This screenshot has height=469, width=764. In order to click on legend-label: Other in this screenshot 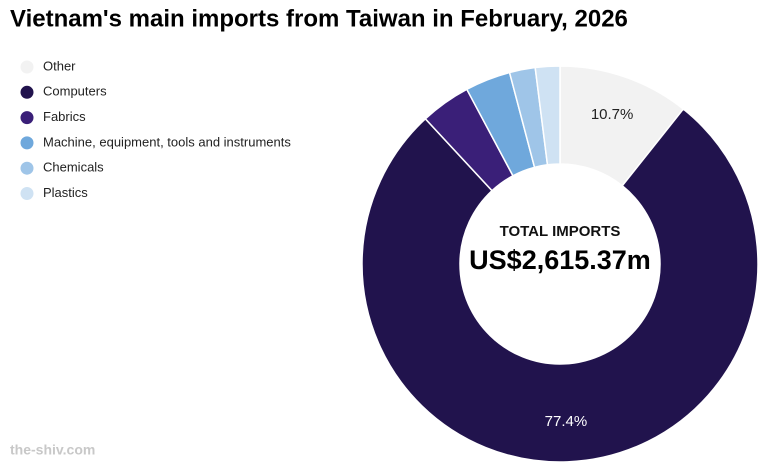, I will do `click(59, 65)`.